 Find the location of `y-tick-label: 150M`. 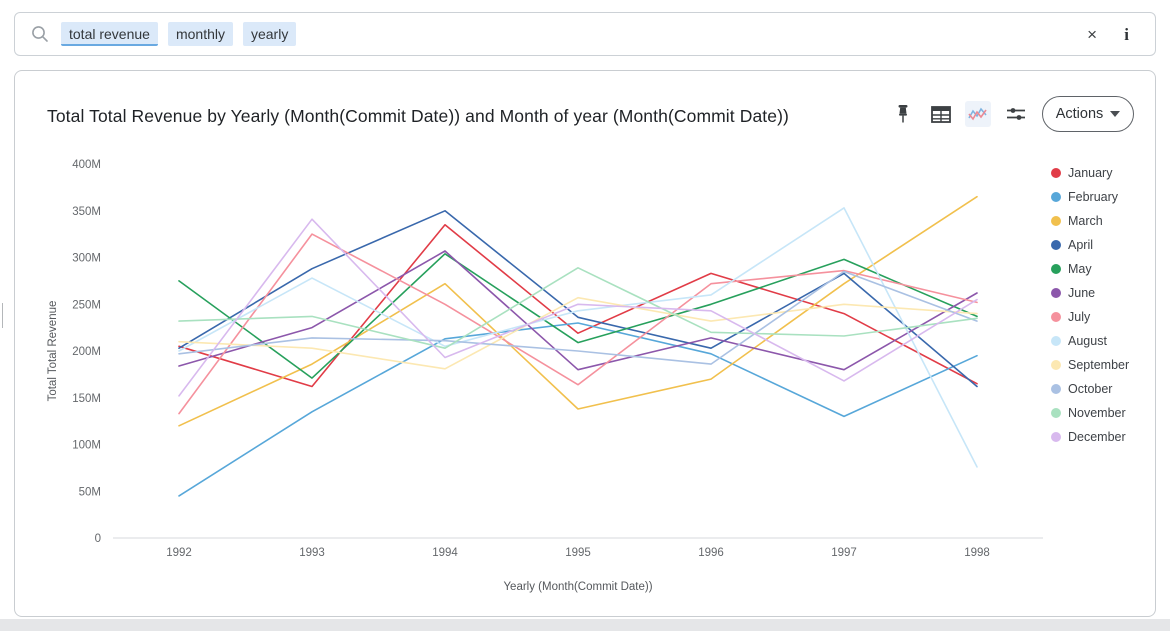

y-tick-label: 150M is located at coordinates (86, 399).